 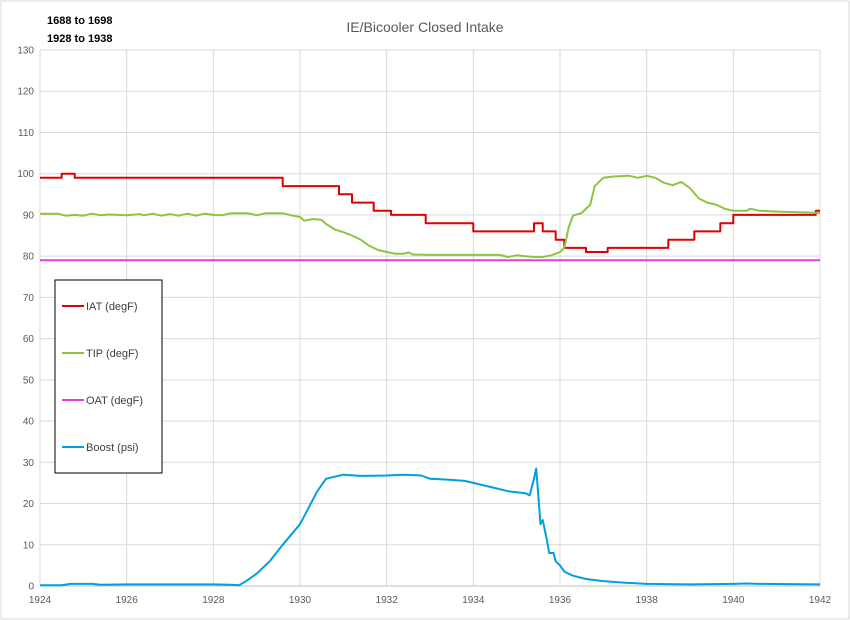 I want to click on y-tick-label: 60, so click(x=29, y=339).